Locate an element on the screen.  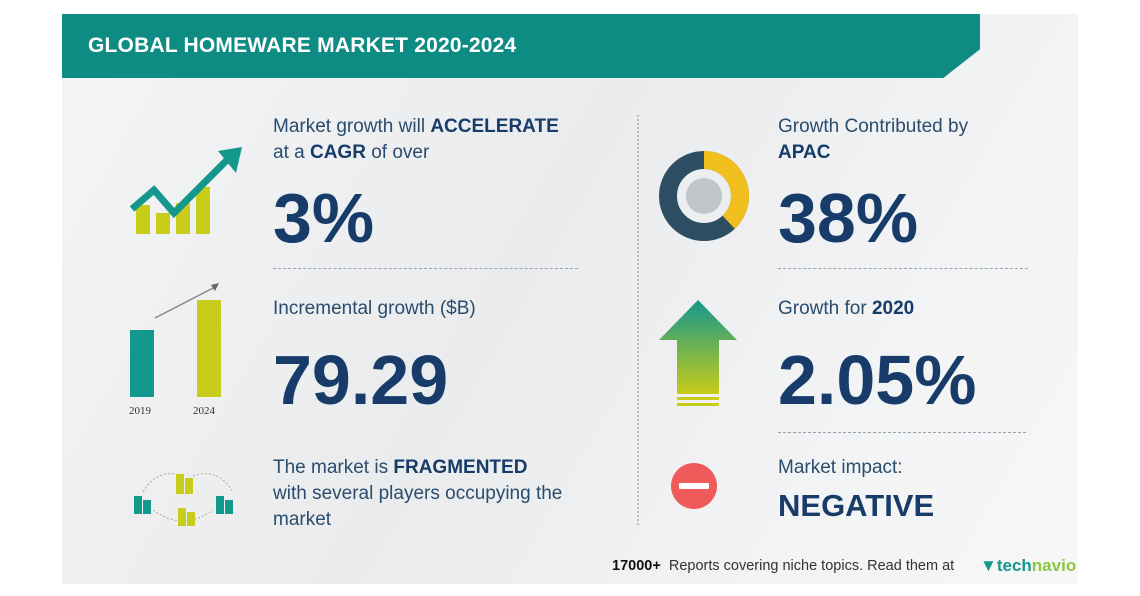
up-arrow-icon is located at coordinates (698, 353).